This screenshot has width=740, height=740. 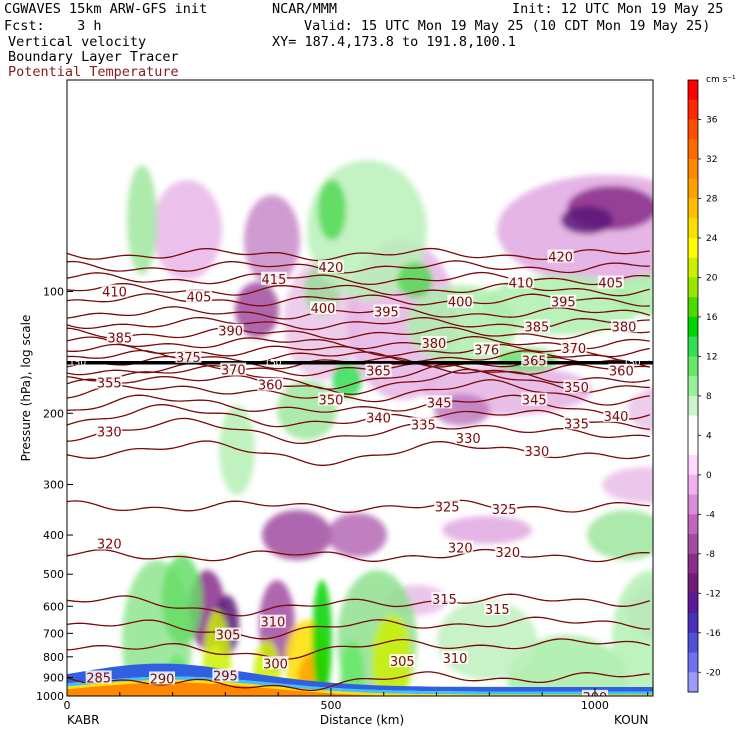 What do you see at coordinates (98, 678) in the screenshot?
I see `theta-label-285: 285` at bounding box center [98, 678].